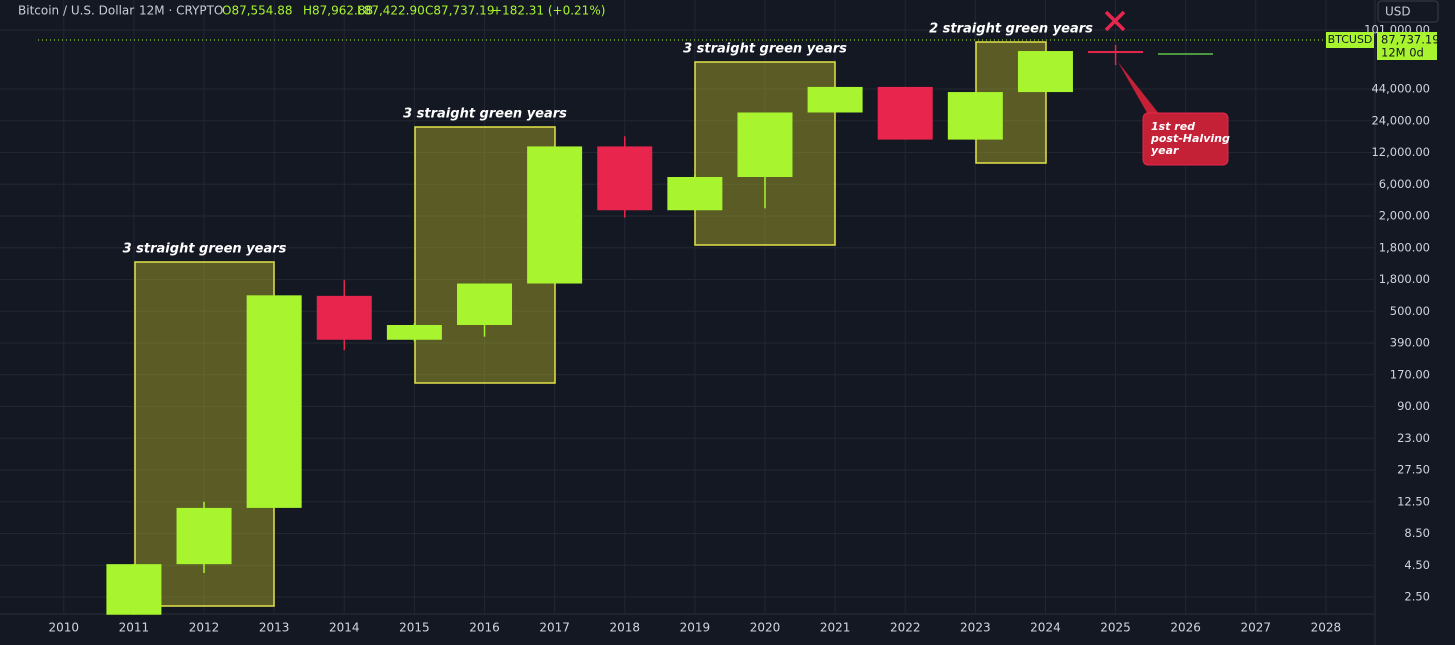 The height and width of the screenshot is (645, 1455). Describe the element at coordinates (1404, 184) in the screenshot. I see `y-tick-label: 6,000.00` at that location.